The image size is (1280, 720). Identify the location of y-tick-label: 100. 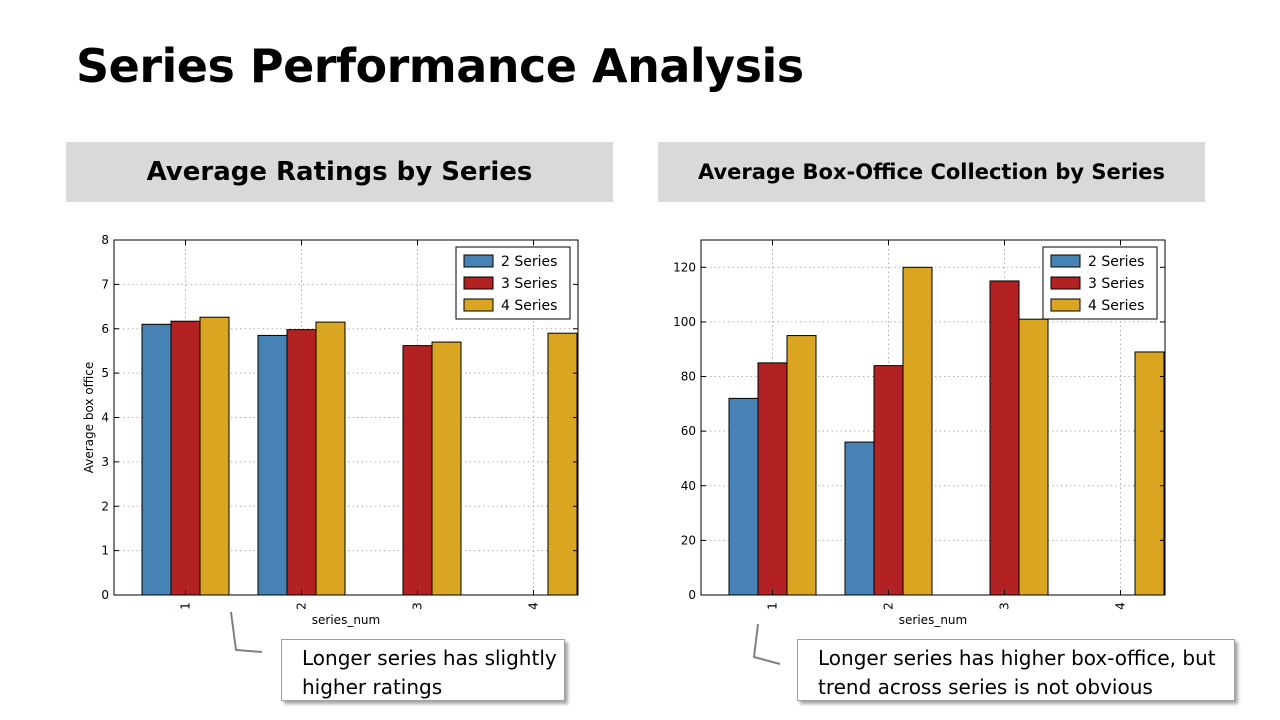
(684, 322).